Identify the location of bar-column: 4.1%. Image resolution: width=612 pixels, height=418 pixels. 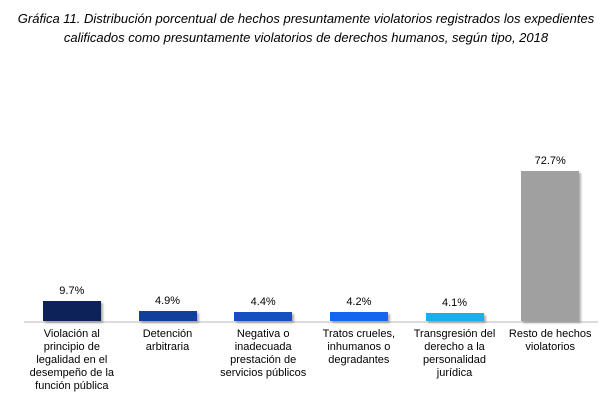
(455, 308).